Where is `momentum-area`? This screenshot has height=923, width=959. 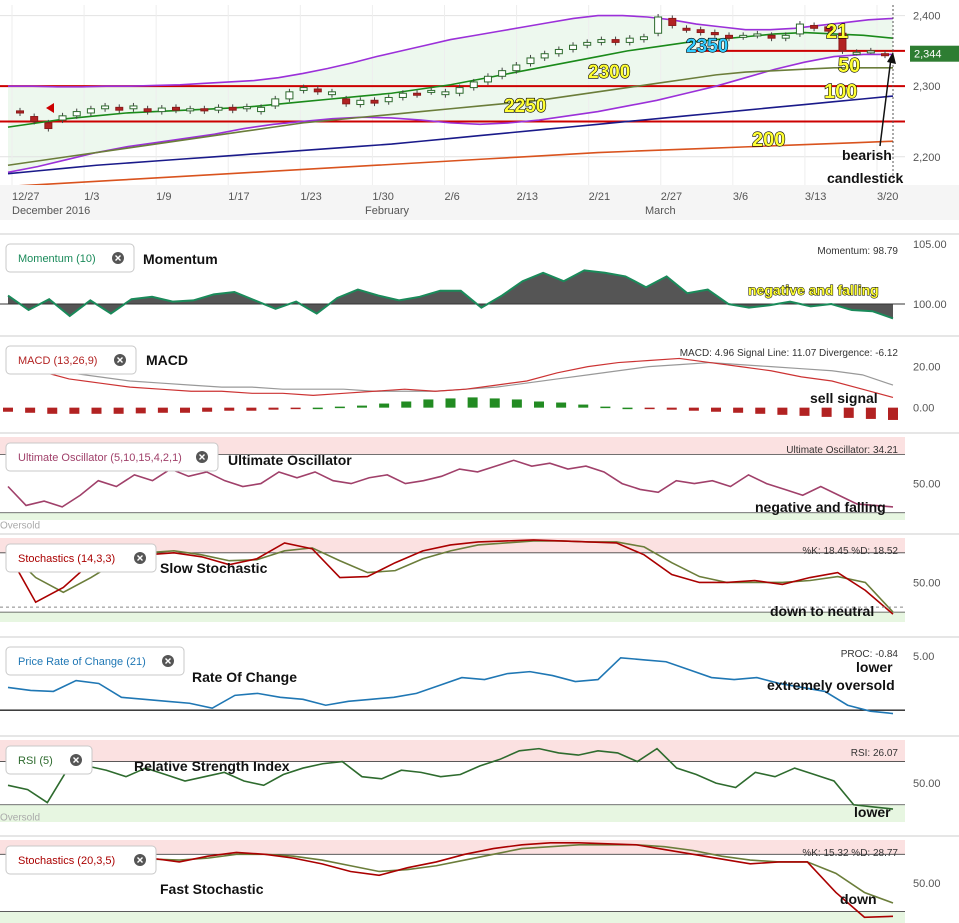 momentum-area is located at coordinates (450, 294).